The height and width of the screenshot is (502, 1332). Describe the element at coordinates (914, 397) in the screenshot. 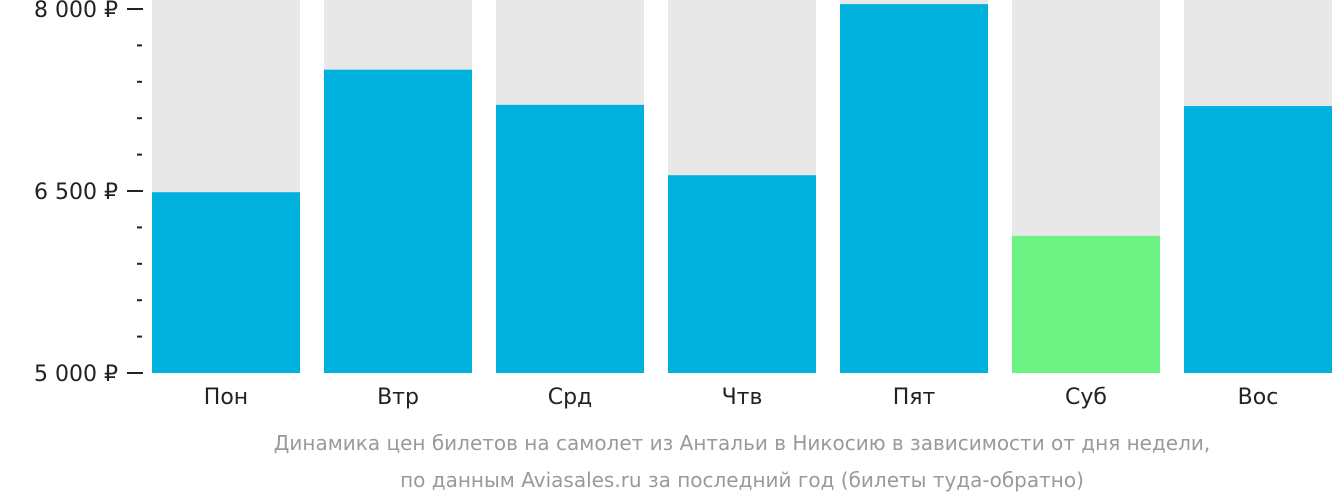

I see `x-tick-label-5: Пят` at that location.